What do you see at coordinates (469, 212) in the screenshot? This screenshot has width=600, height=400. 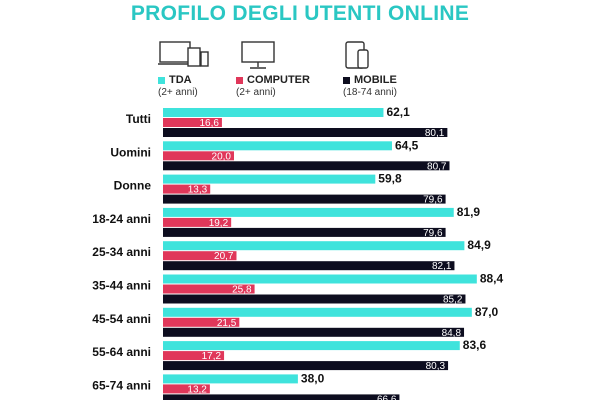 I see `data-label-tda: 81,9` at bounding box center [469, 212].